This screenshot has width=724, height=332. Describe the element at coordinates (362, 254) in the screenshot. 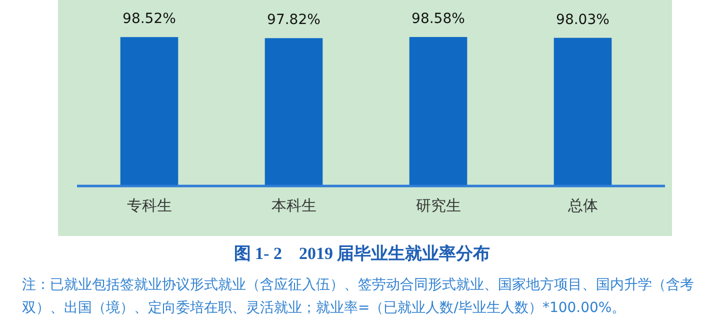

I see `text: 图 1- 2 2019 届毕业生就业率分布` at that location.